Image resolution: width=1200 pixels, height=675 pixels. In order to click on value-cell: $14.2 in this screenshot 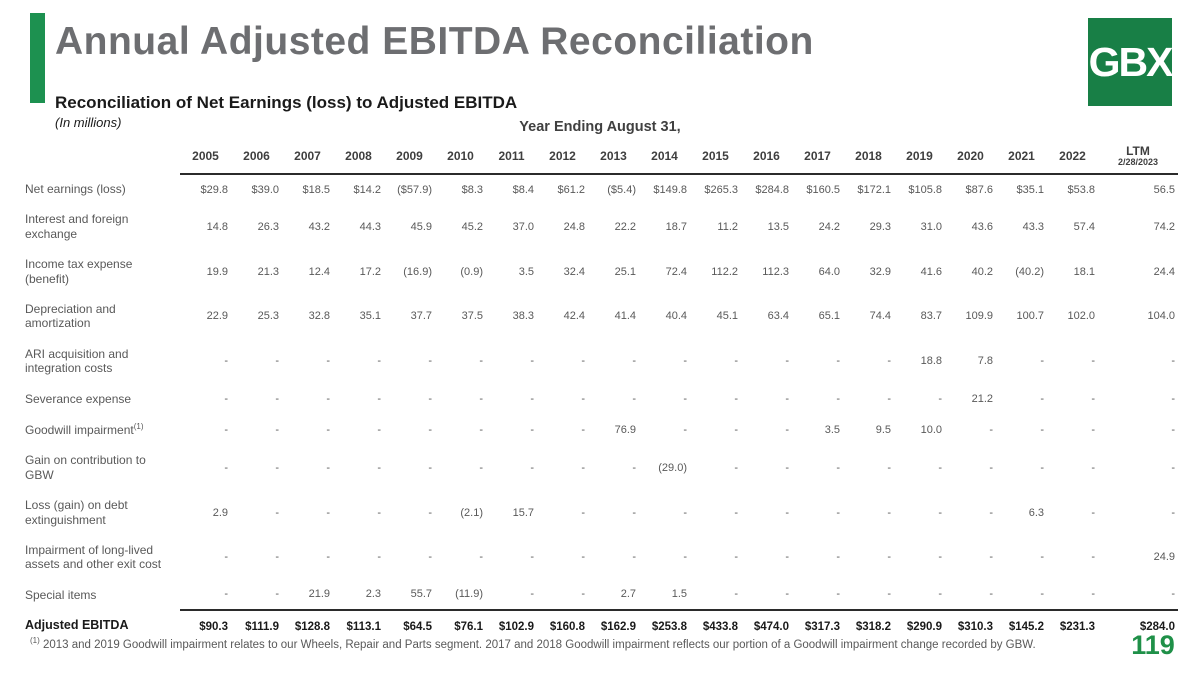, I will do `click(367, 189)`.